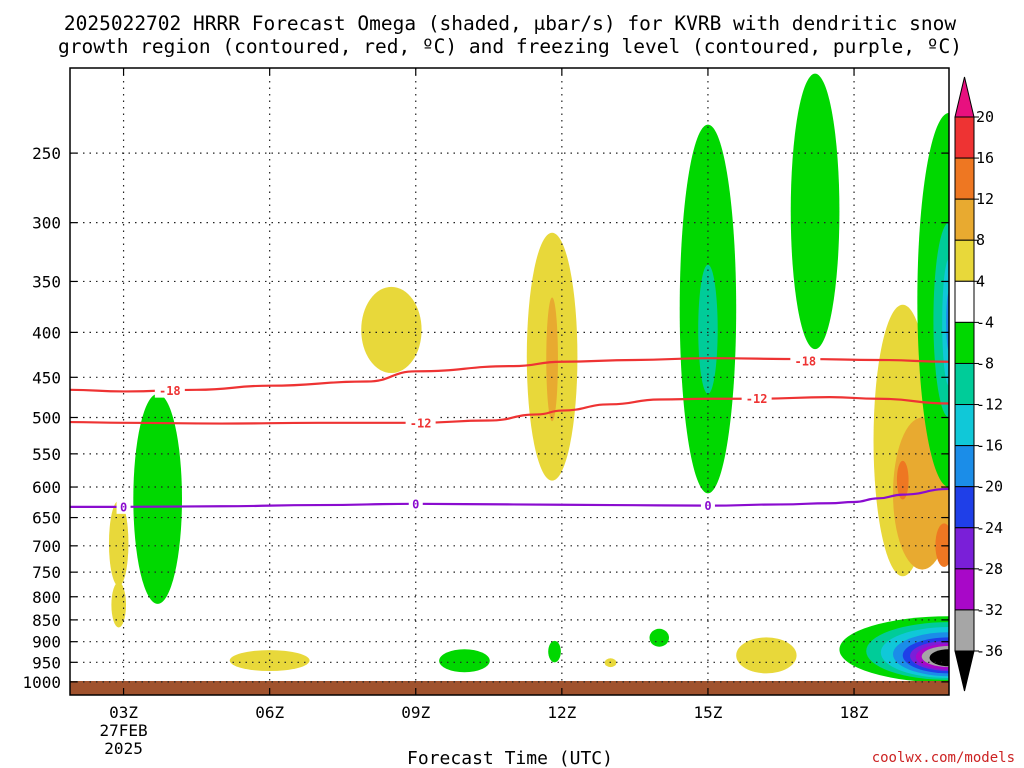  Describe the element at coordinates (46, 518) in the screenshot. I see `y-tick-label-650: 650` at that location.